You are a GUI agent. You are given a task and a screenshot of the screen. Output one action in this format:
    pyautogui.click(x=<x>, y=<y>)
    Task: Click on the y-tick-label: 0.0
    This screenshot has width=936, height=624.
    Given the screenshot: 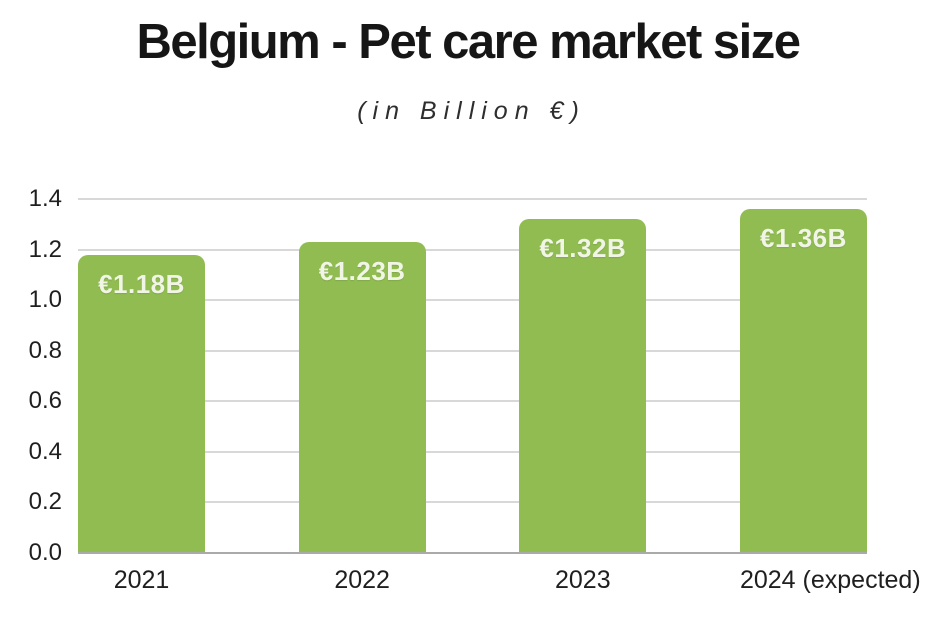 What is the action you would take?
    pyautogui.click(x=45, y=552)
    